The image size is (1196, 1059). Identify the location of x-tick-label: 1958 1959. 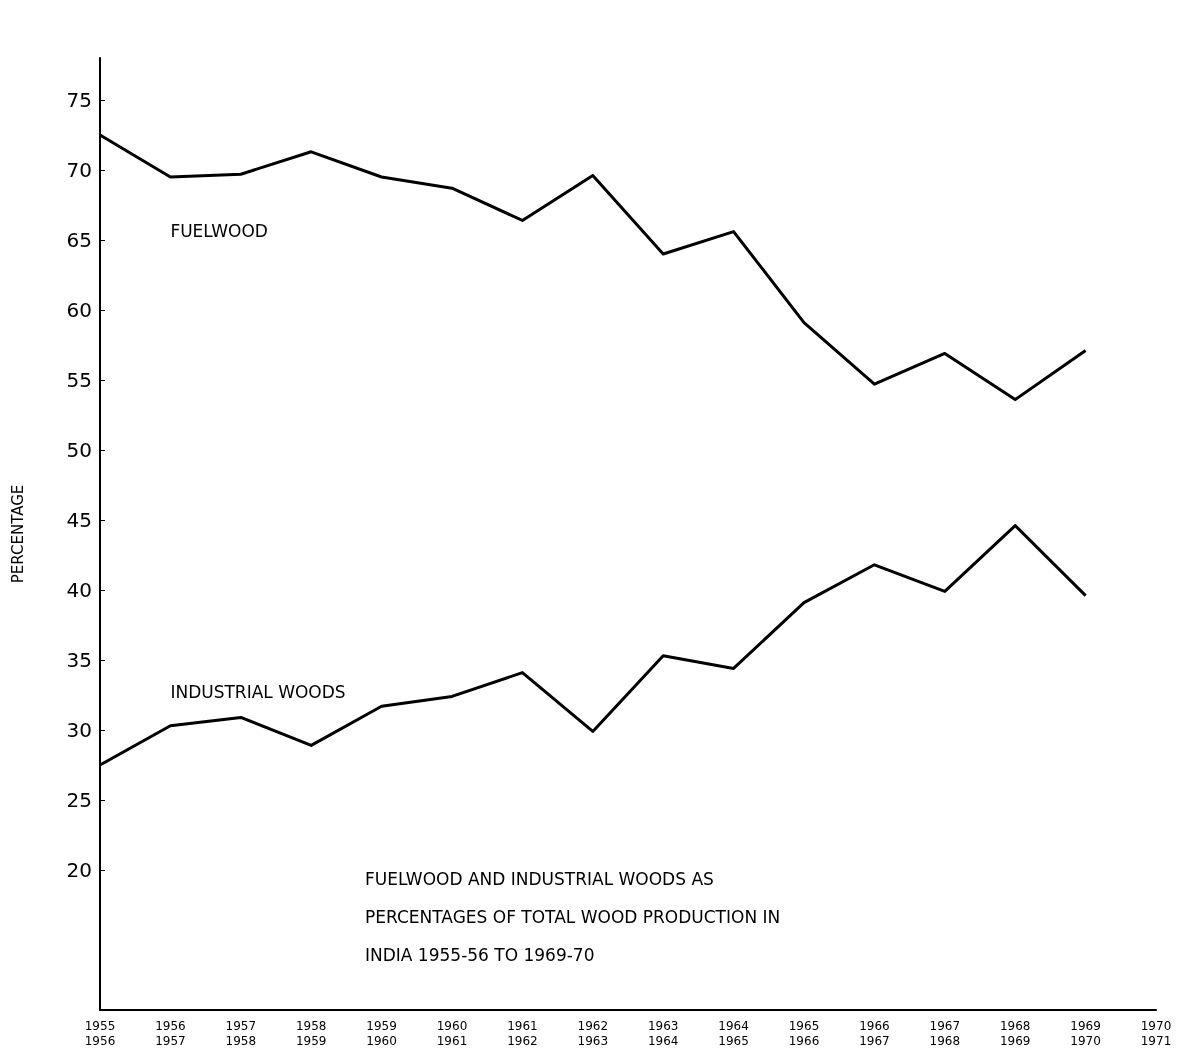
(311, 1033).